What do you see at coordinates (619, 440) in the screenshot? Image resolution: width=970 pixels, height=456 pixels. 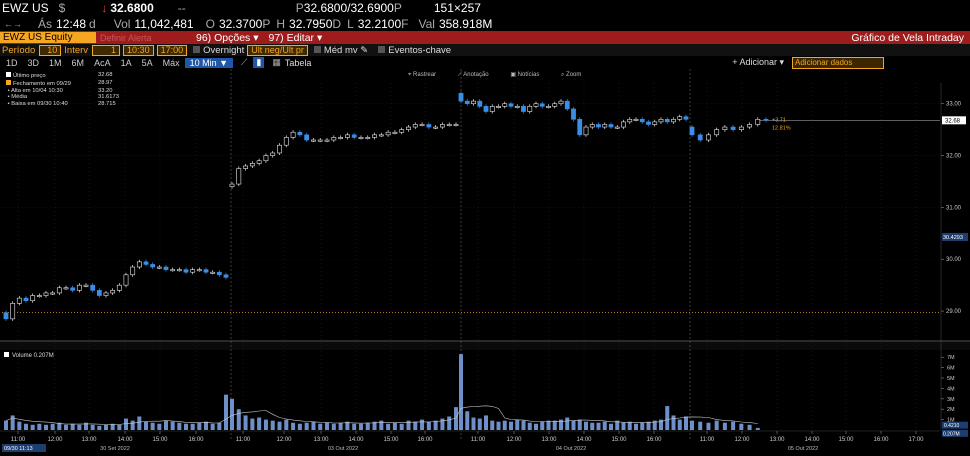 I see `time-tick-label: 15:00` at bounding box center [619, 440].